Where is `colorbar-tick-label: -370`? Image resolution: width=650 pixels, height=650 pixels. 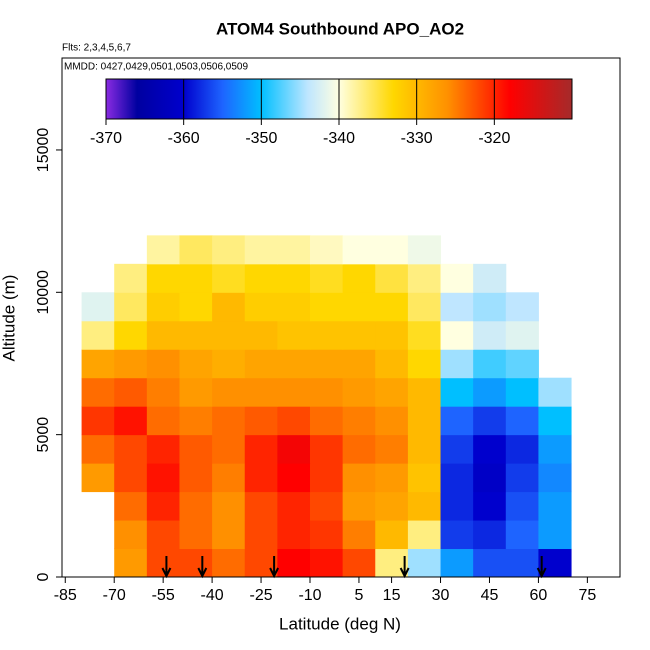
colorbar-tick-label: -370 is located at coordinates (106, 138).